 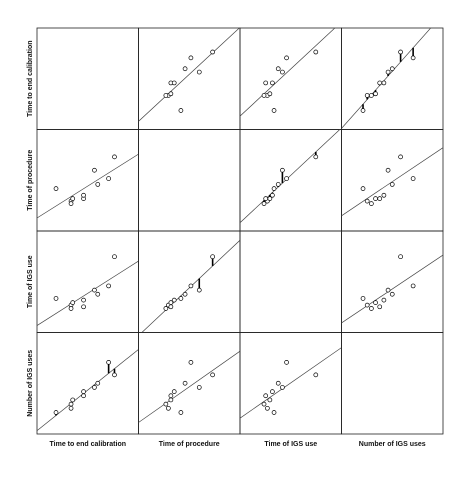 What do you see at coordinates (30, 281) in the screenshot?
I see `row-label: Time of IGS use` at bounding box center [30, 281].